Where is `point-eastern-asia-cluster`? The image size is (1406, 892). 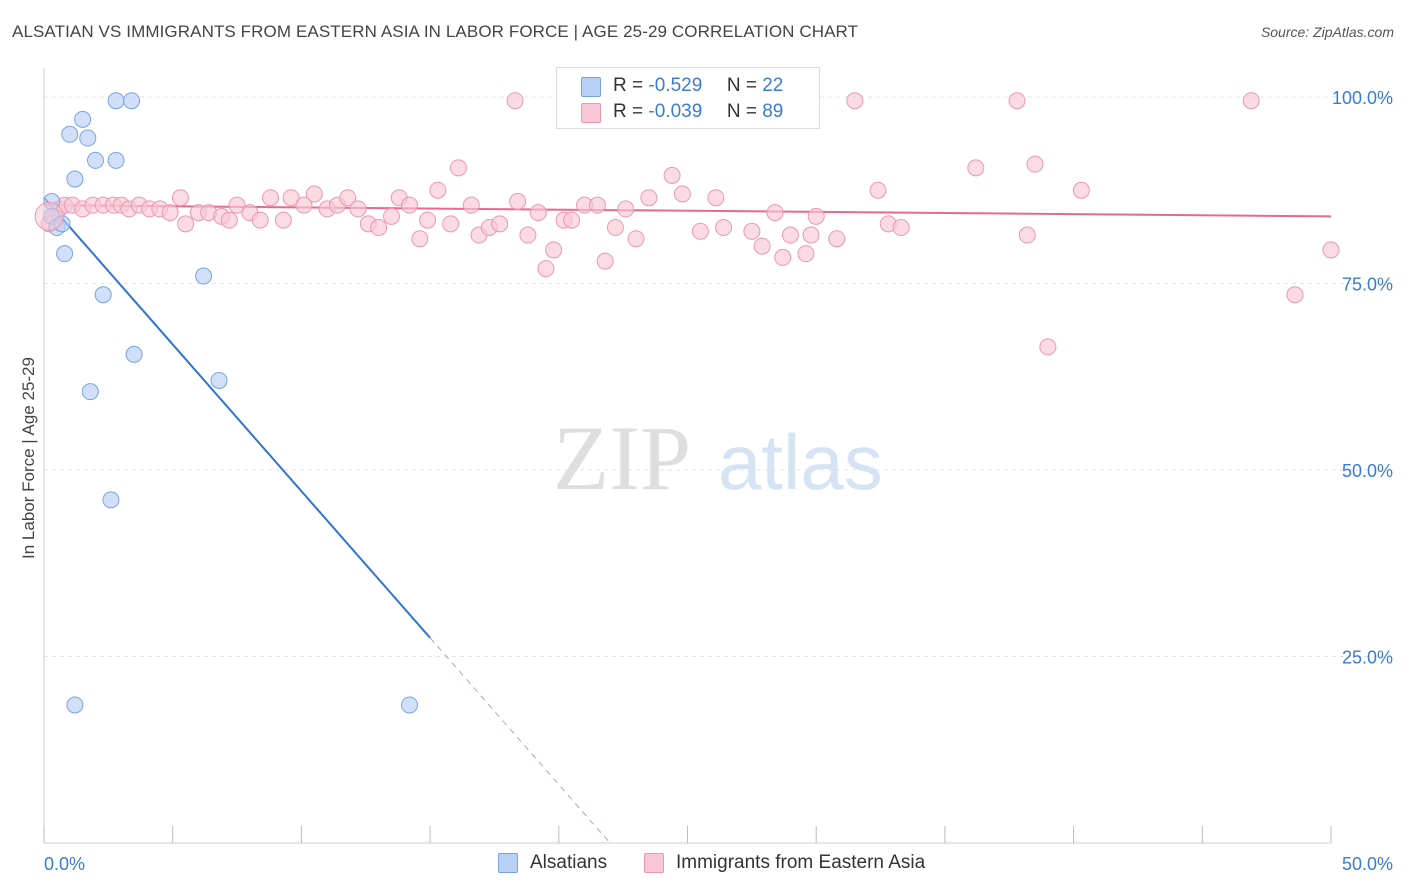 point-eastern-asia-cluster is located at coordinates (49, 216).